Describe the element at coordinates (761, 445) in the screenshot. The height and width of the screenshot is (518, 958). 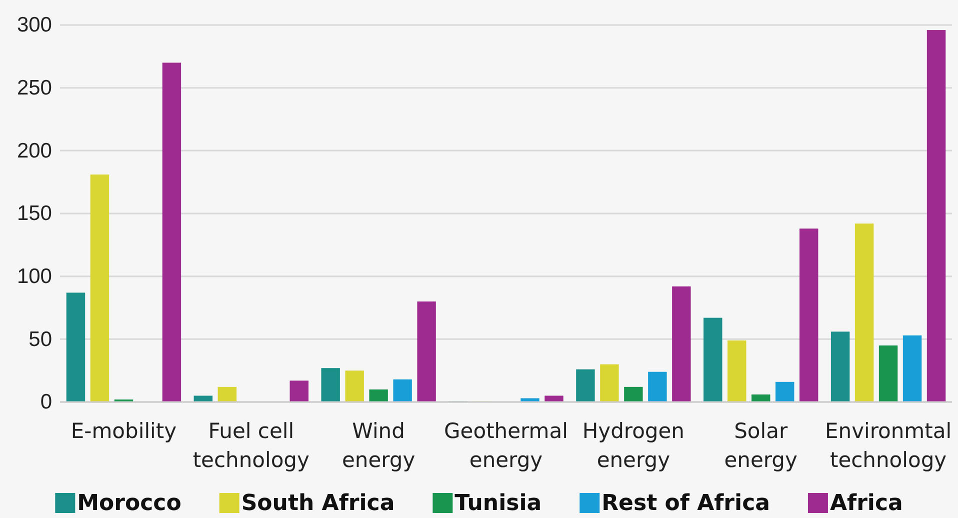
I see `x-tick-label: Solar energy` at that location.